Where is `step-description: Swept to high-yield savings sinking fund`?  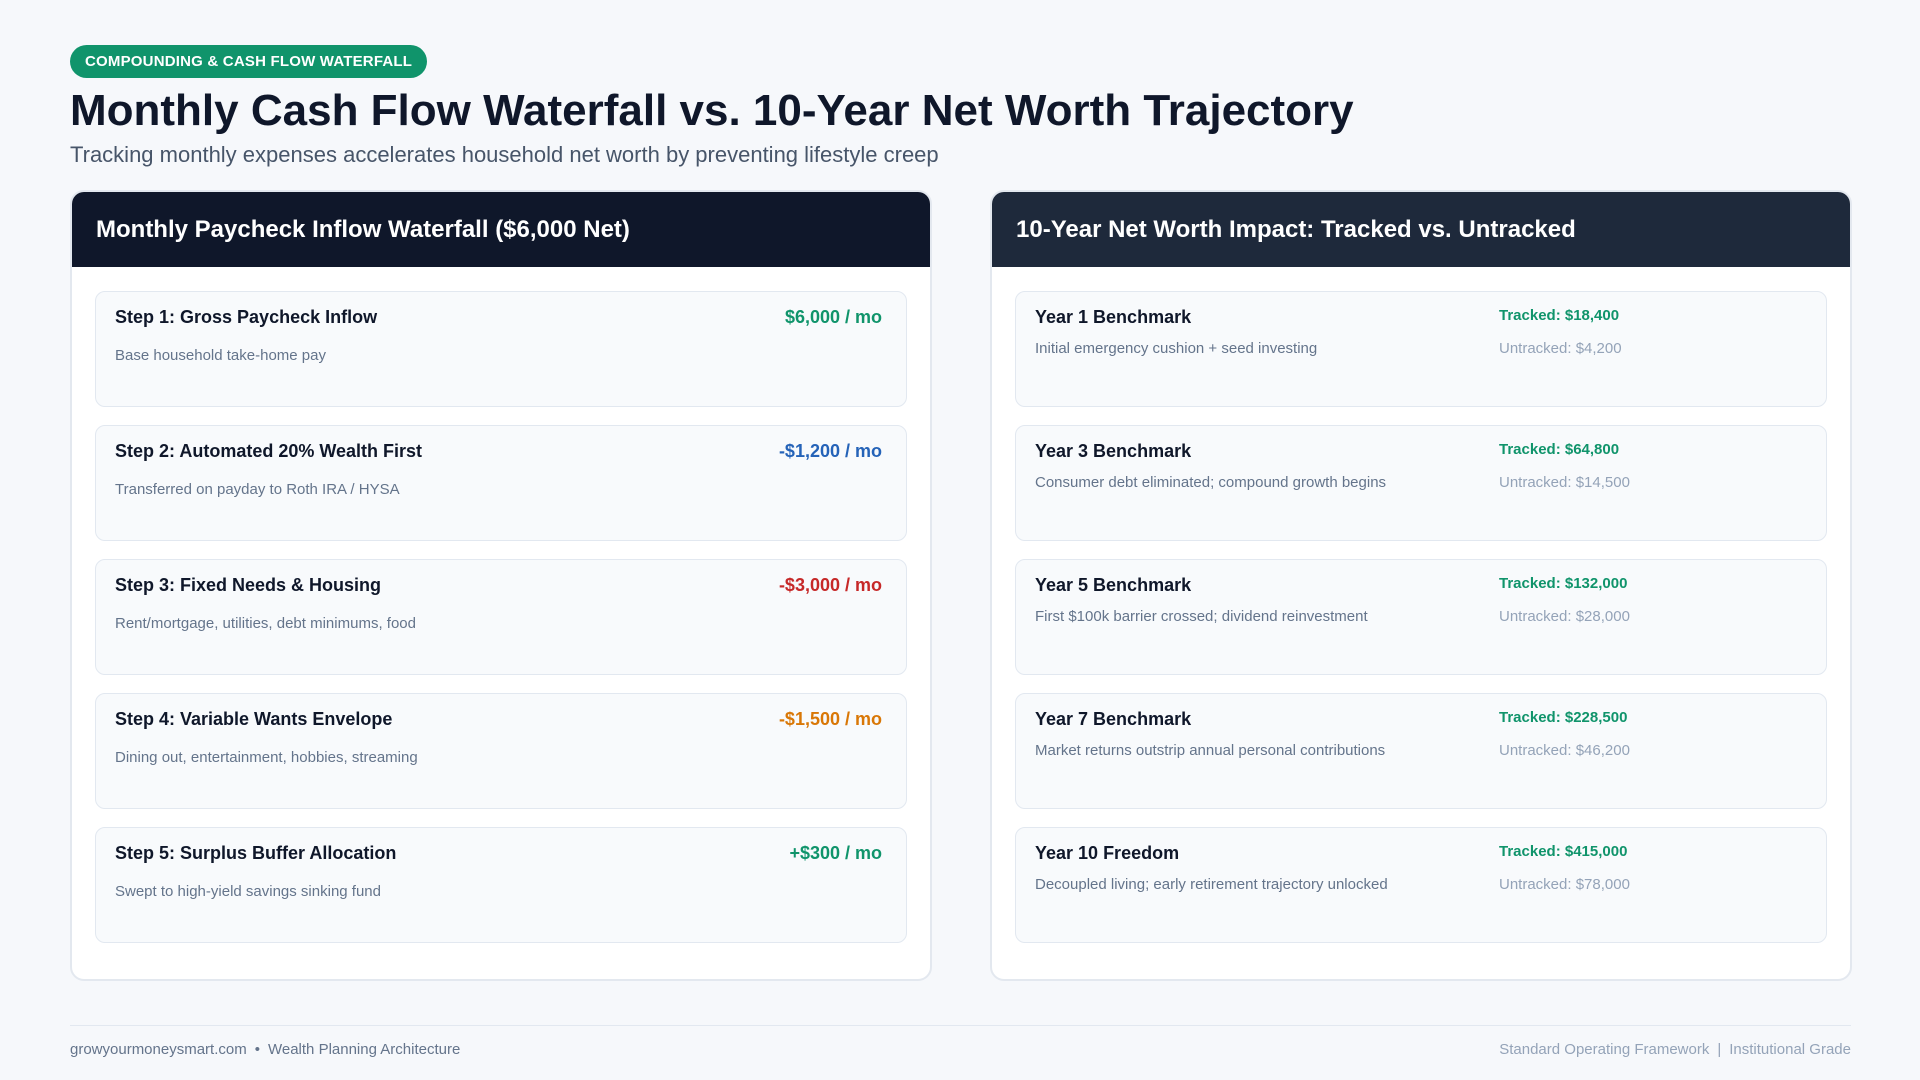
step-description: Swept to high-yield savings sinking fund is located at coordinates (248, 891).